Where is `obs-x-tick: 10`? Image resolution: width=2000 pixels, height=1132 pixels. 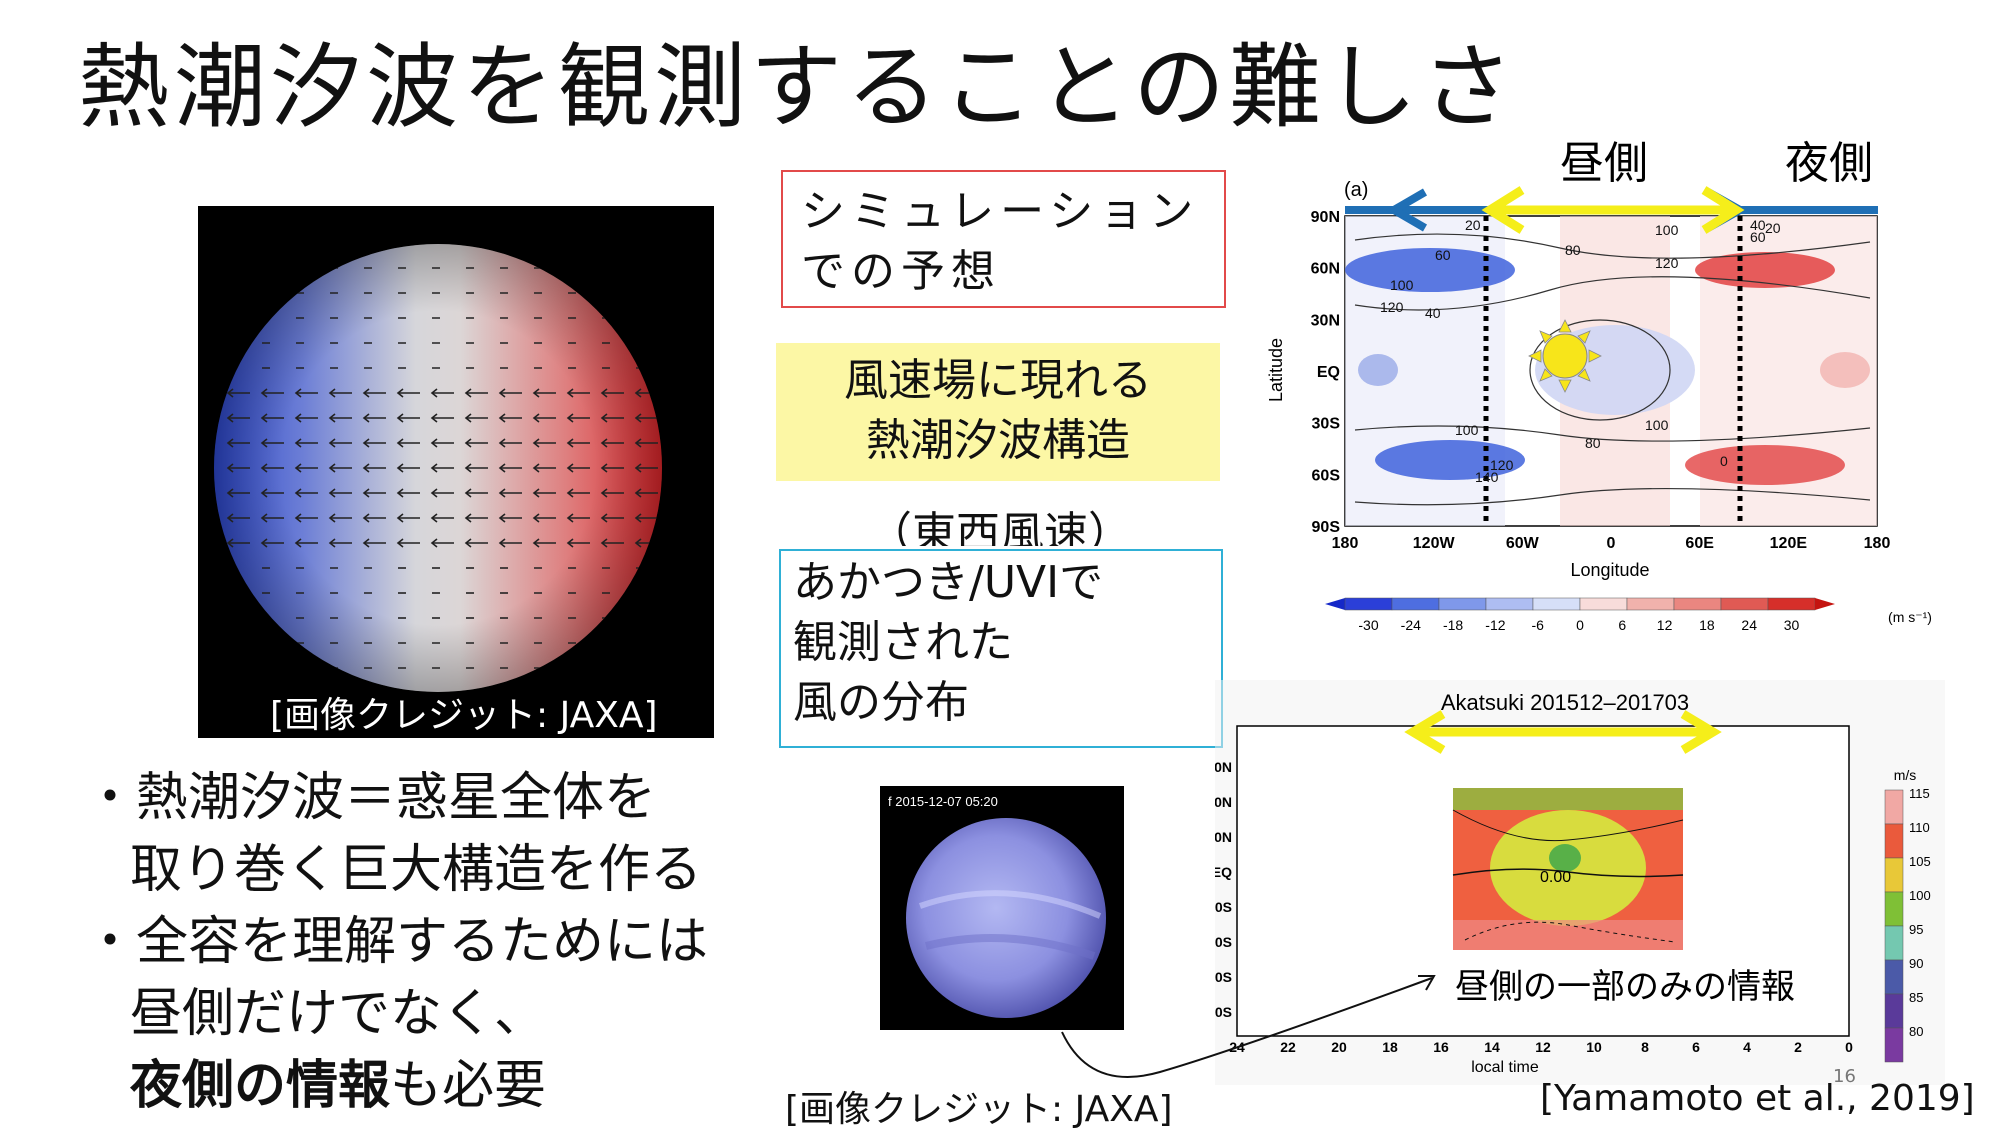
obs-x-tick: 10 is located at coordinates (1594, 1047).